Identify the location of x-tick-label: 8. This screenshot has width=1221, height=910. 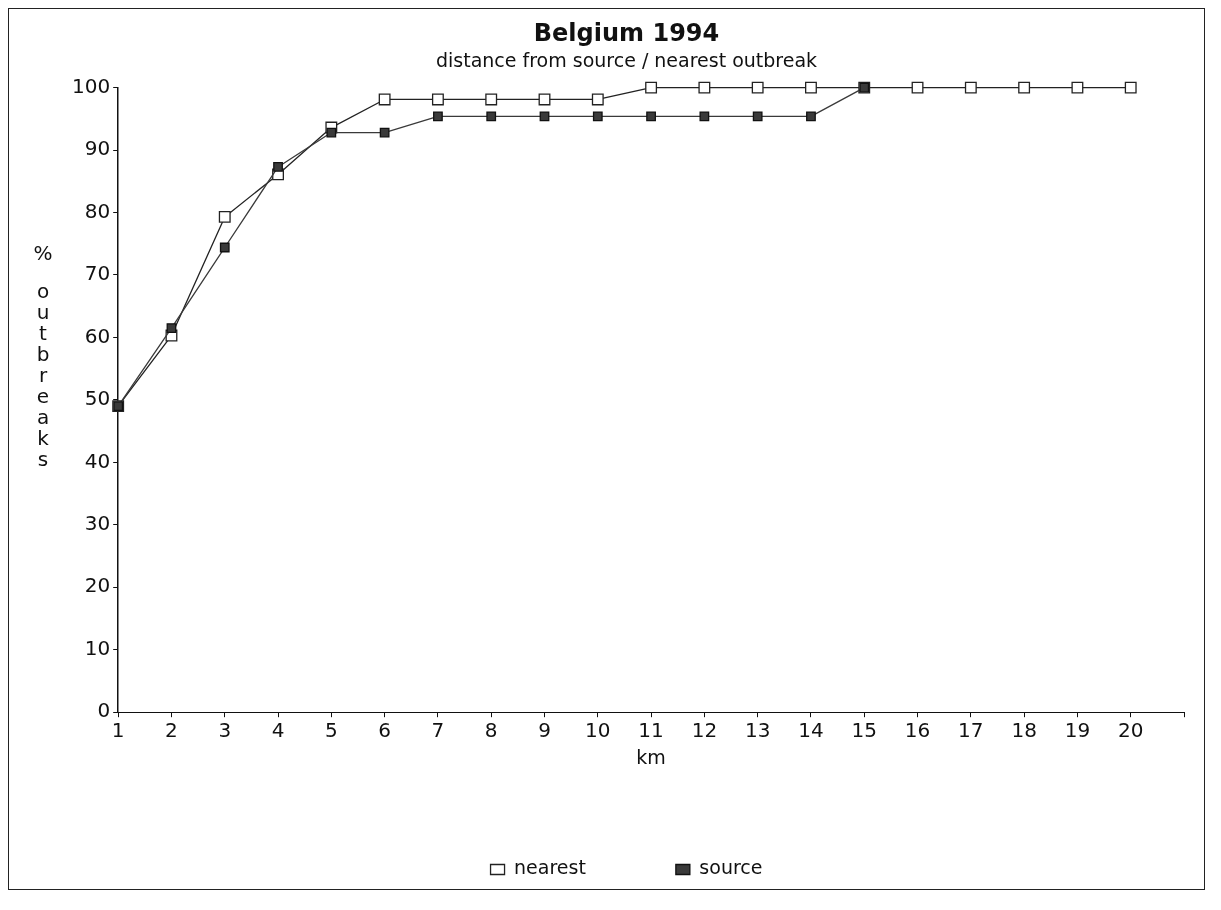
(491, 730).